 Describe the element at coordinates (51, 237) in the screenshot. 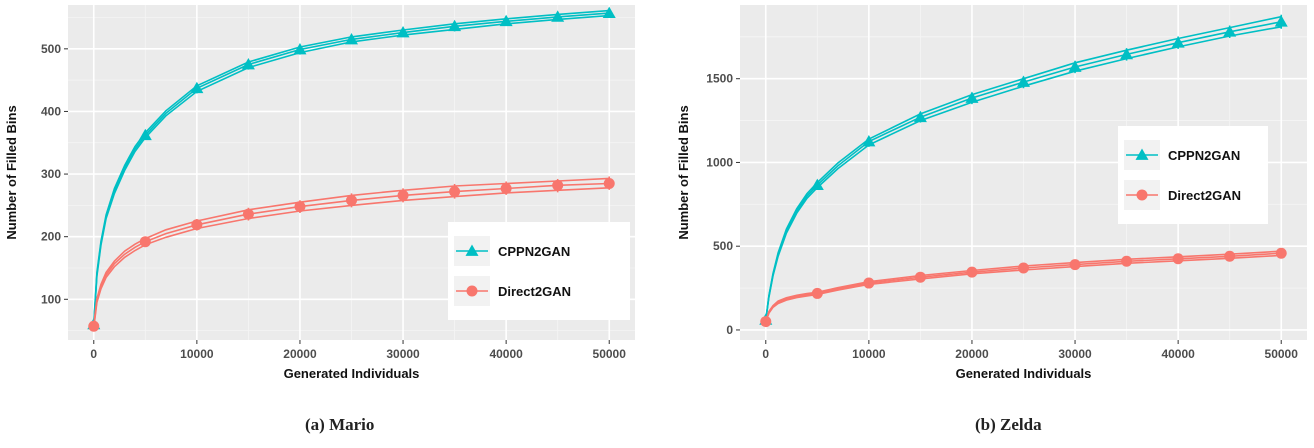

I see `y-tick-label: 200` at that location.